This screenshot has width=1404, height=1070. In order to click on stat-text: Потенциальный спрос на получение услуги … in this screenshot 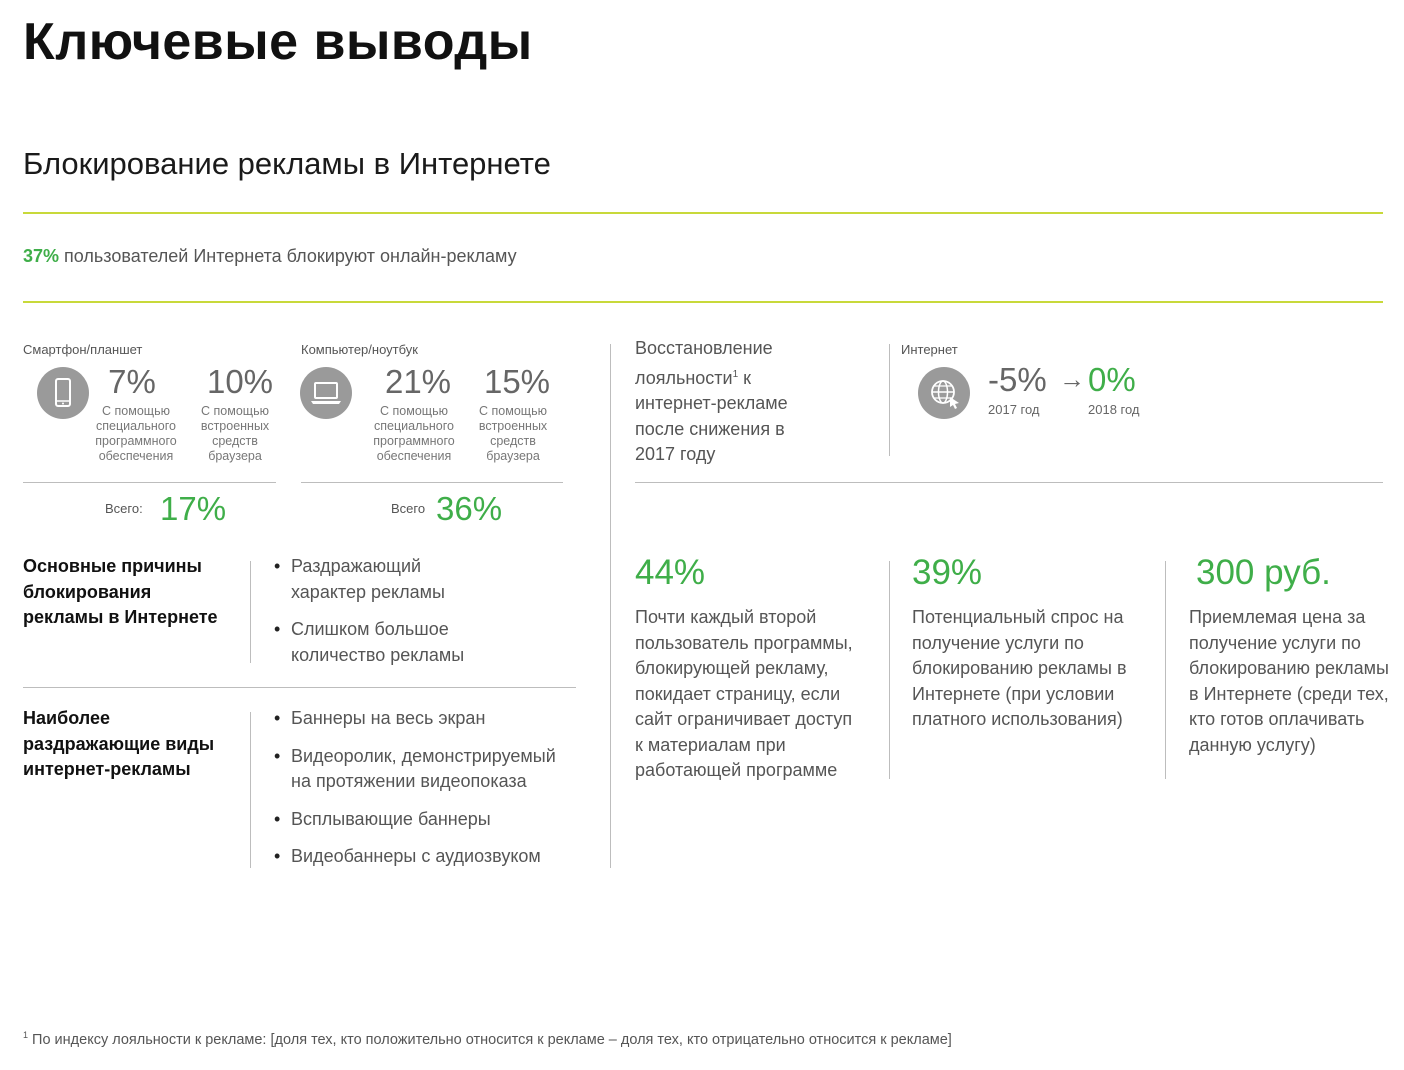, I will do `click(1019, 668)`.